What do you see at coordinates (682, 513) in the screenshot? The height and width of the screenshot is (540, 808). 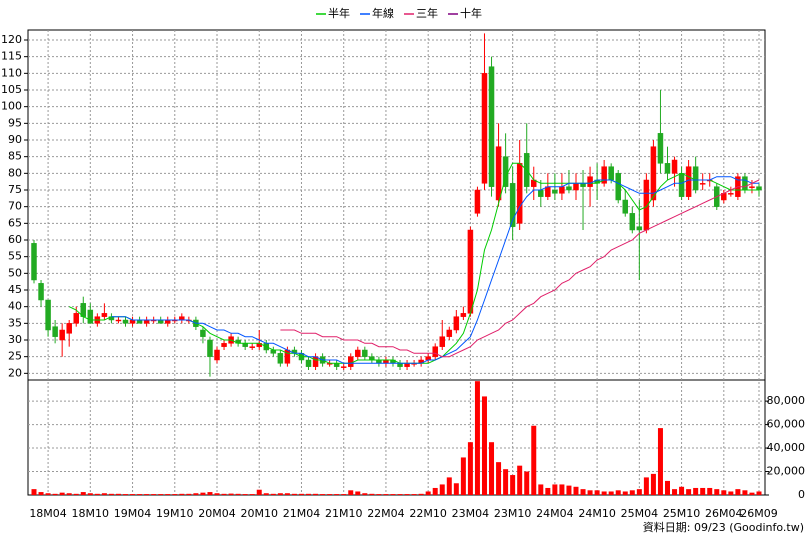 I see `x-tick-label: 25M10` at bounding box center [682, 513].